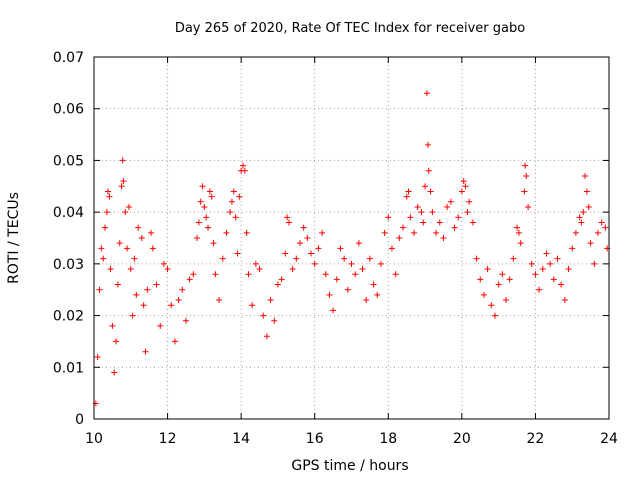 This screenshot has height=480, width=640. What do you see at coordinates (68, 110) in the screenshot?
I see `y-tick-label: 0.06` at bounding box center [68, 110].